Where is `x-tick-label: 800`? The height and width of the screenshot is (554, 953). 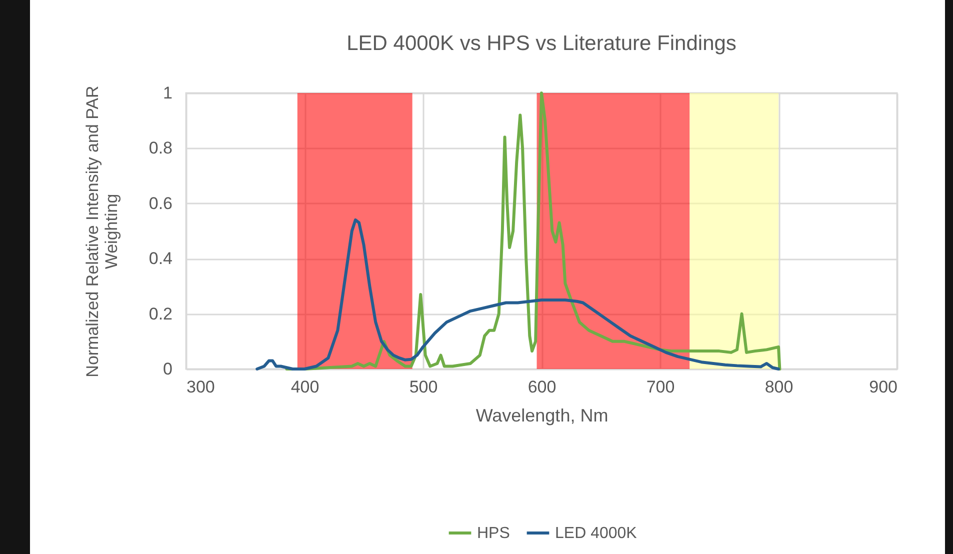
x-tick-label: 800 is located at coordinates (779, 387).